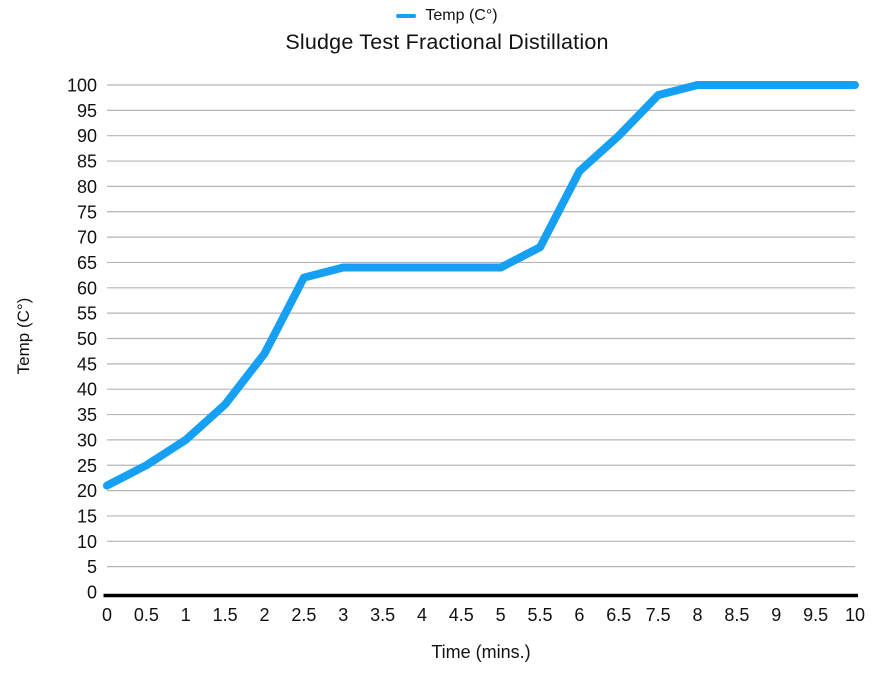  I want to click on y-tick-label: 45, so click(87, 364).